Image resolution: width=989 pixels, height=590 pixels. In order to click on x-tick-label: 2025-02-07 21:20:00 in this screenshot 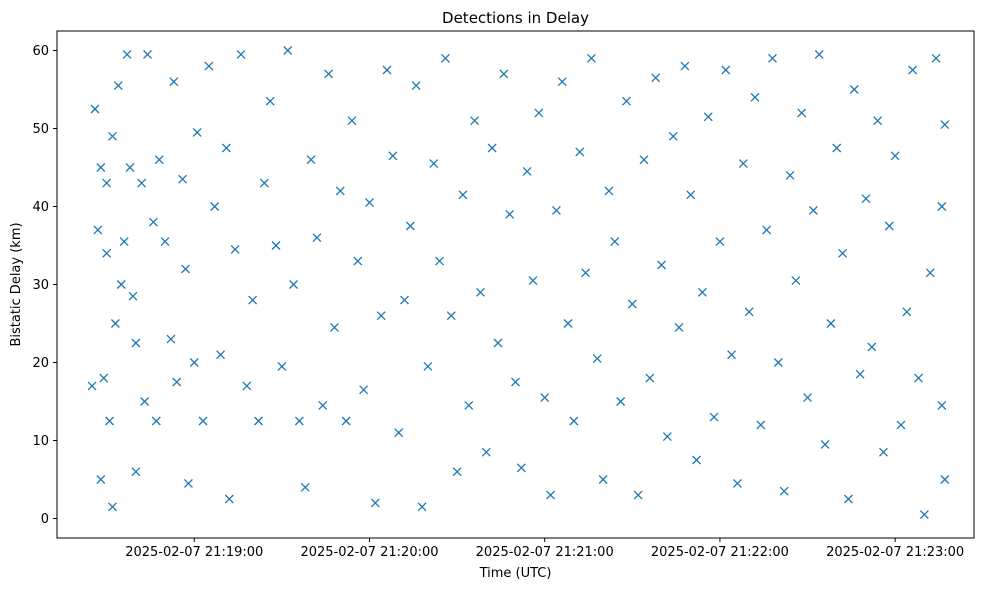, I will do `click(369, 552)`.